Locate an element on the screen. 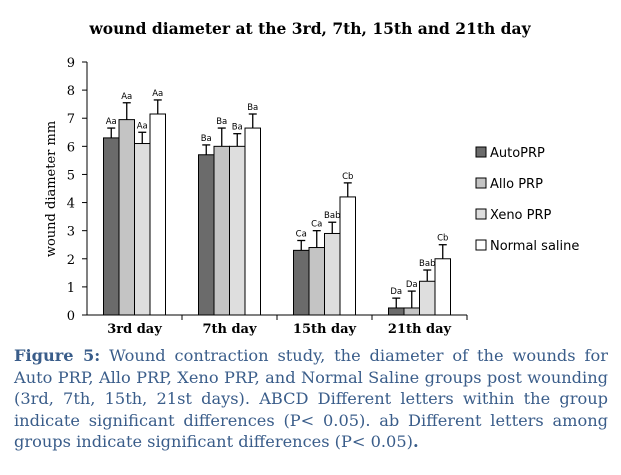 This screenshot has width=621, height=475. x-tick-label: 3rd day is located at coordinates (134, 329).